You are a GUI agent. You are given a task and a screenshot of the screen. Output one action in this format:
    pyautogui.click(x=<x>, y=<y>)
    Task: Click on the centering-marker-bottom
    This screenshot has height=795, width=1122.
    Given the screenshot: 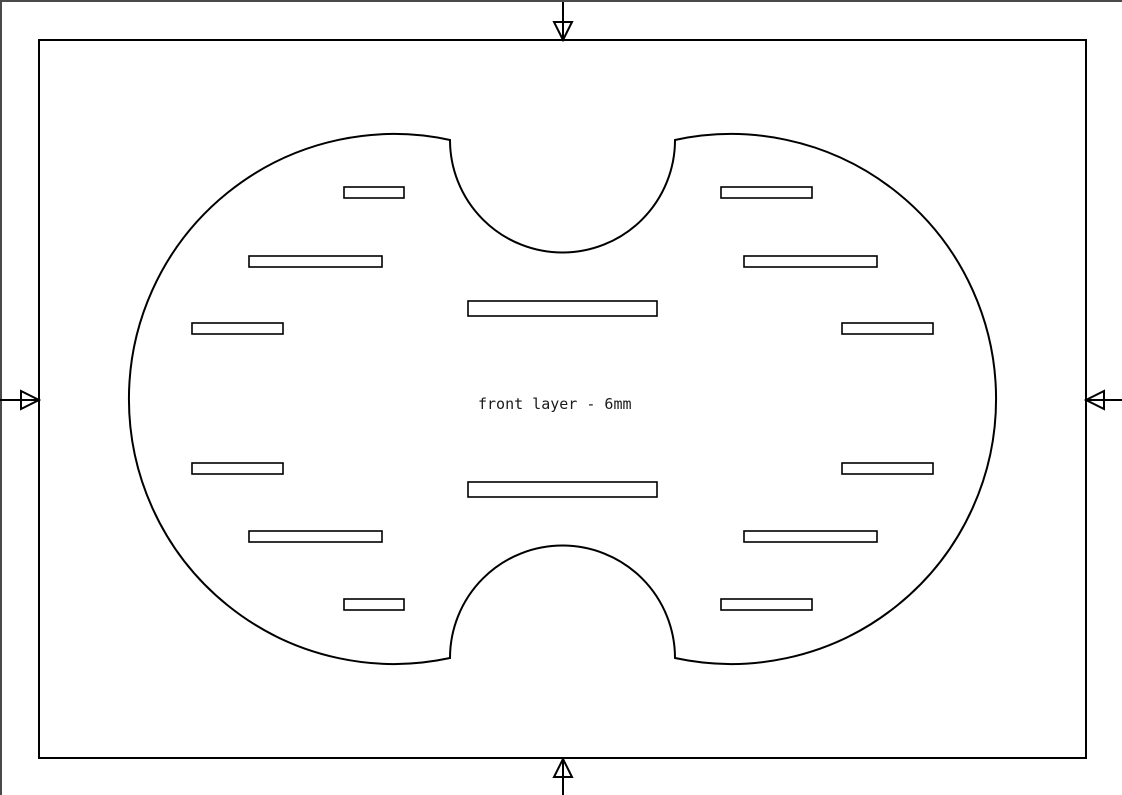 What is the action you would take?
    pyautogui.click(x=563, y=775)
    